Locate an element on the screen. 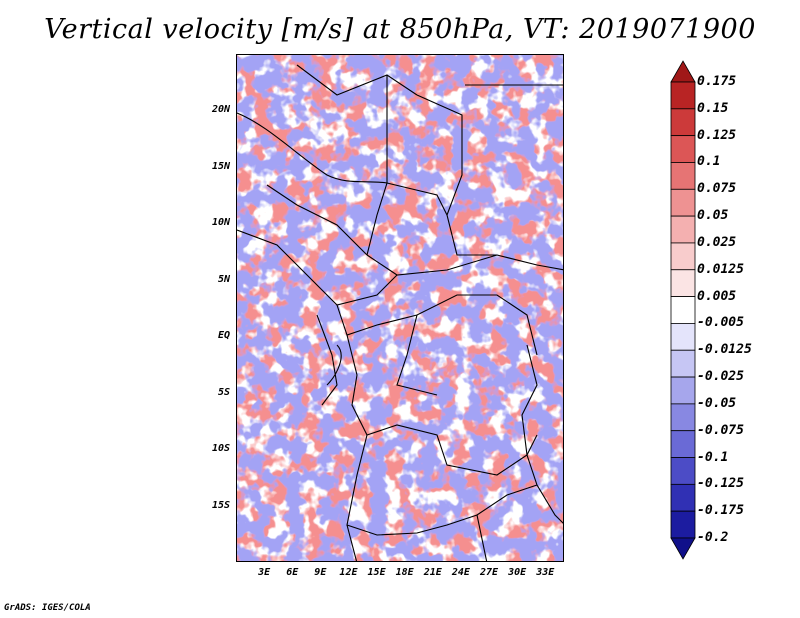 This screenshot has width=800, height=618. lat-tick-label: 20N is located at coordinates (220, 110).